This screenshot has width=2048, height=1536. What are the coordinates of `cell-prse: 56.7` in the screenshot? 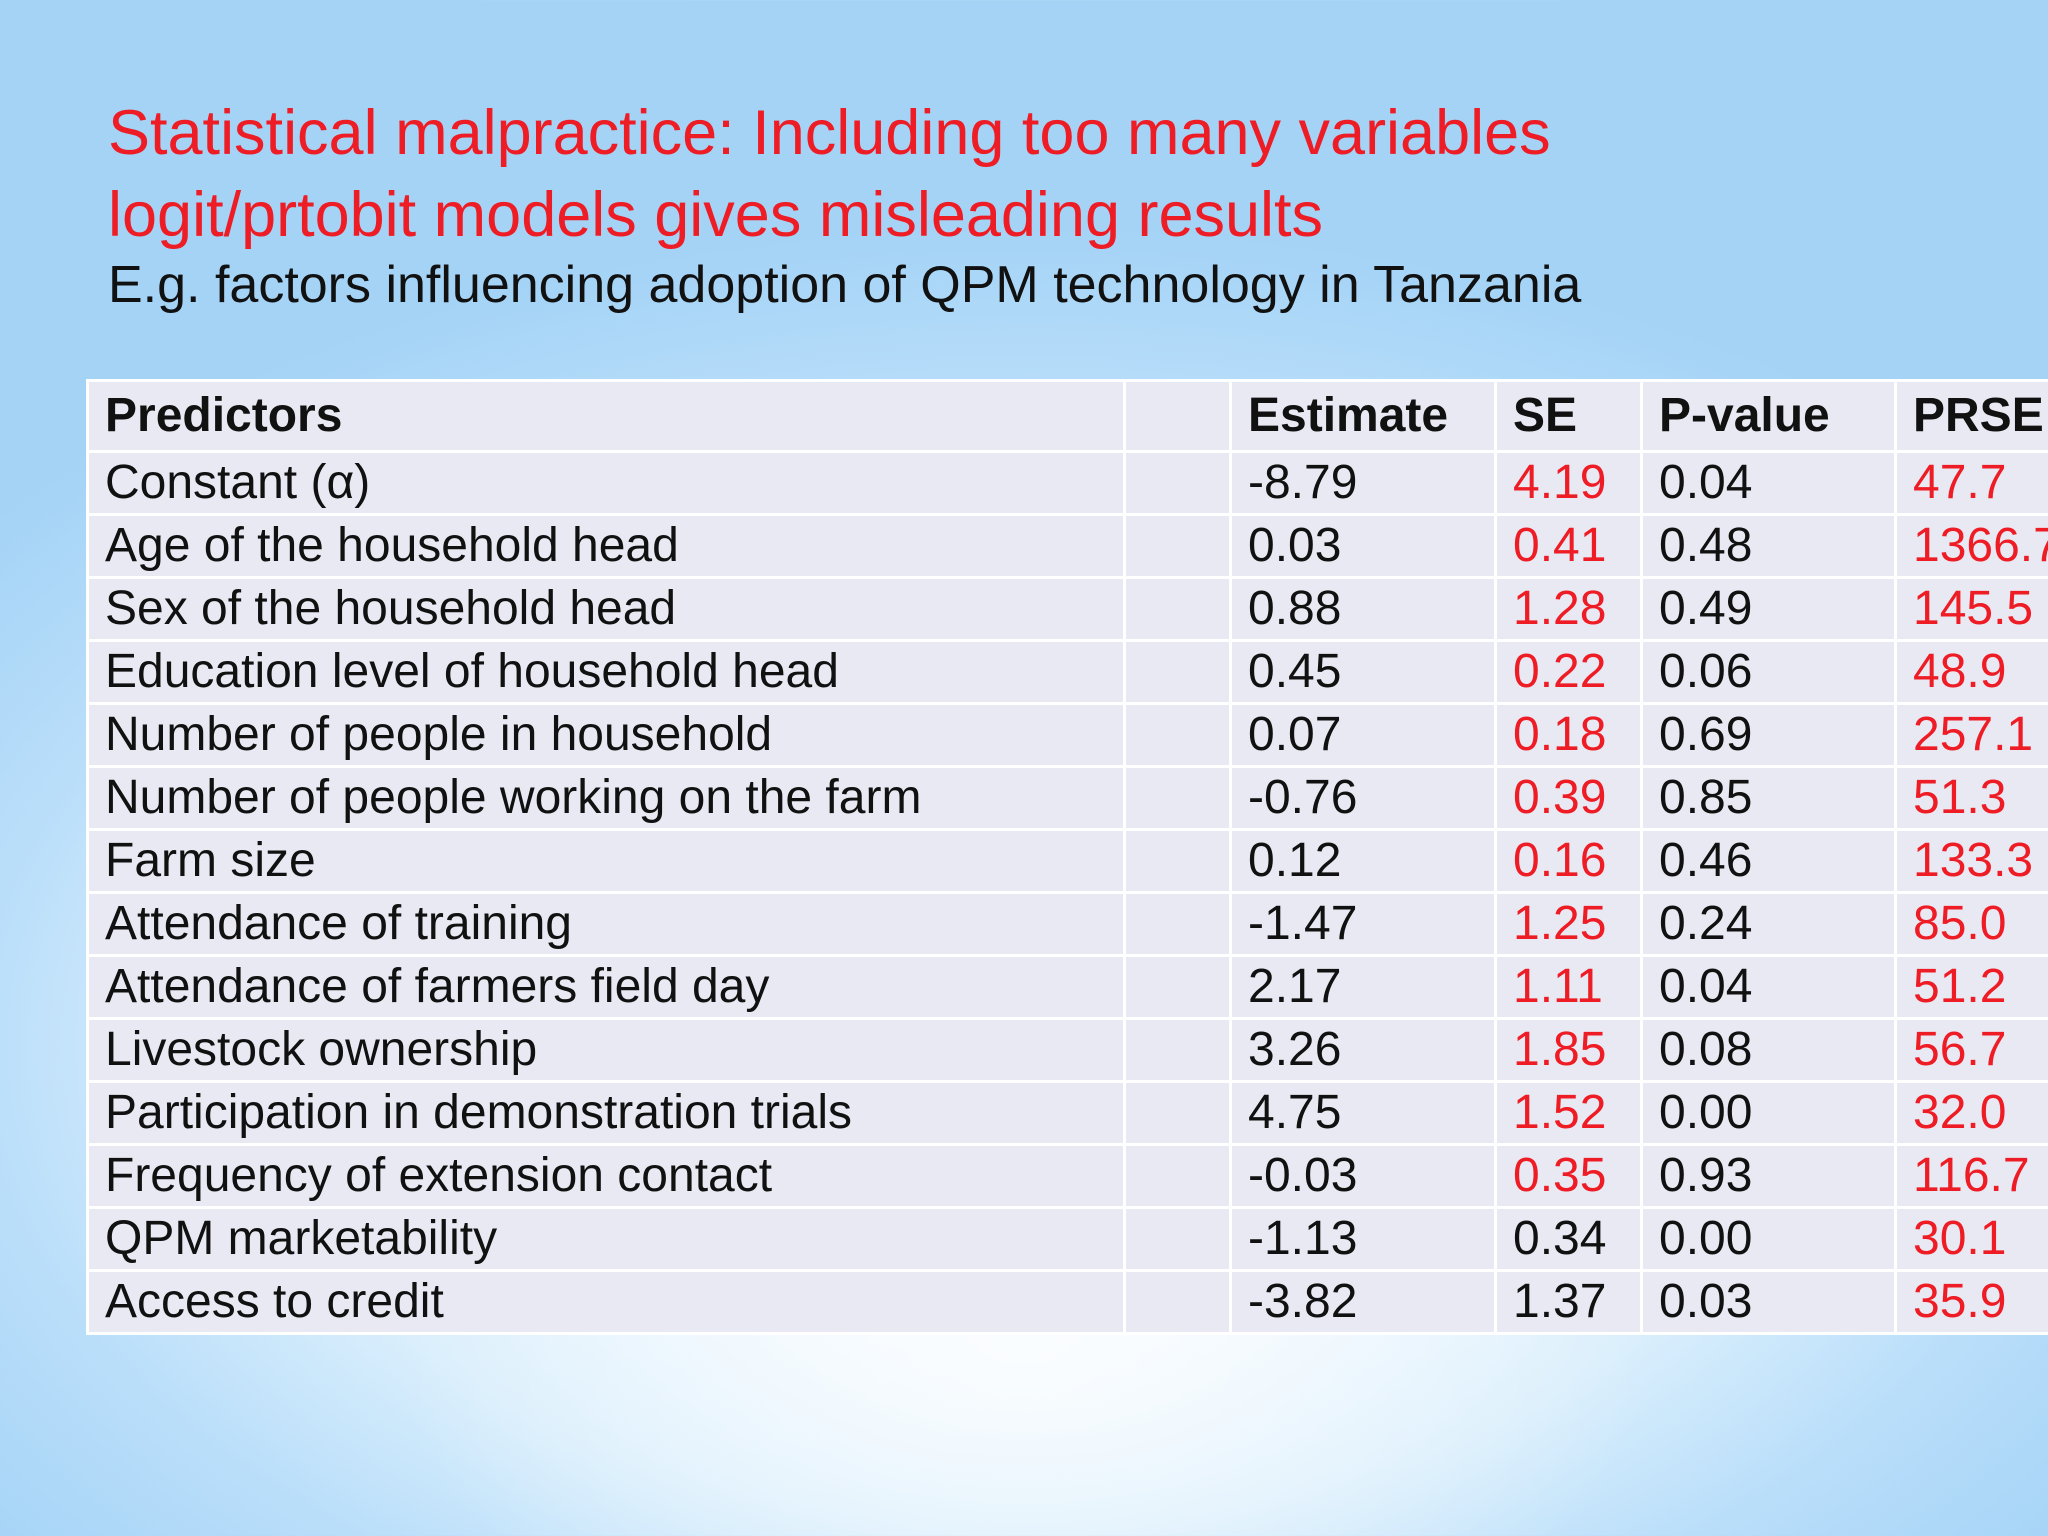 It's located at (1971, 1050).